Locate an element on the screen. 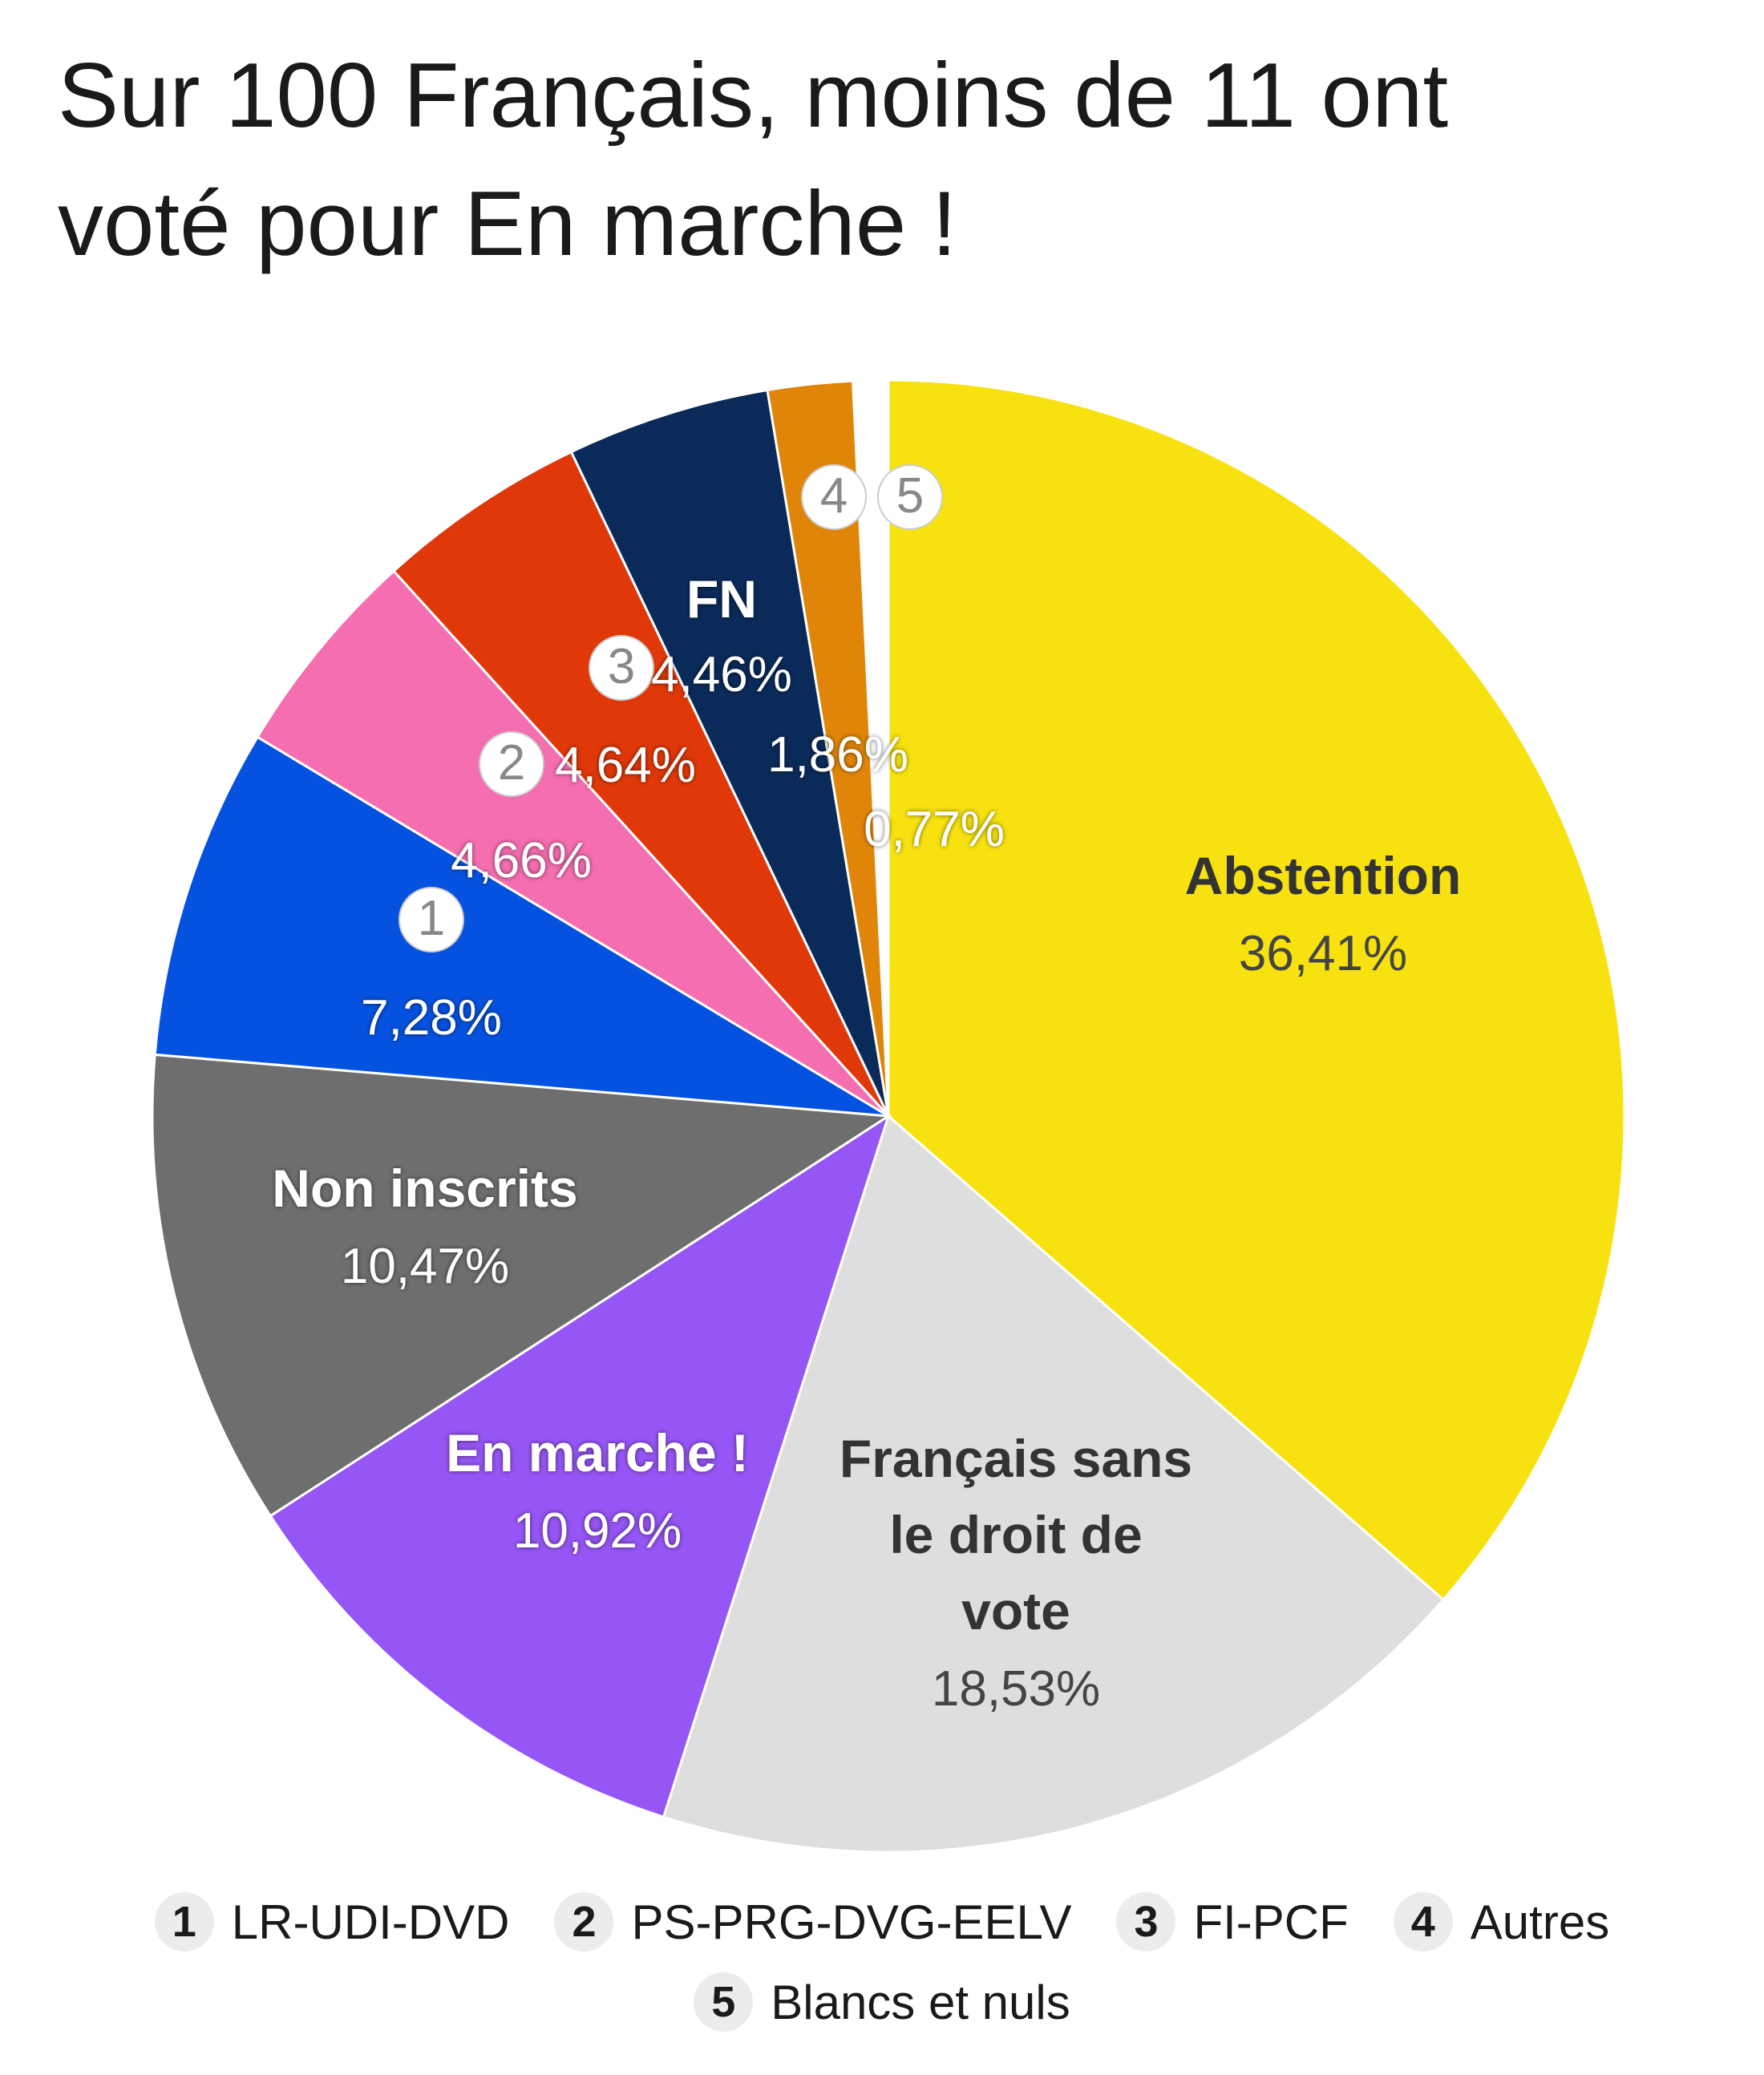  pie-slice-non-inscrits is located at coordinates (521, 1285).